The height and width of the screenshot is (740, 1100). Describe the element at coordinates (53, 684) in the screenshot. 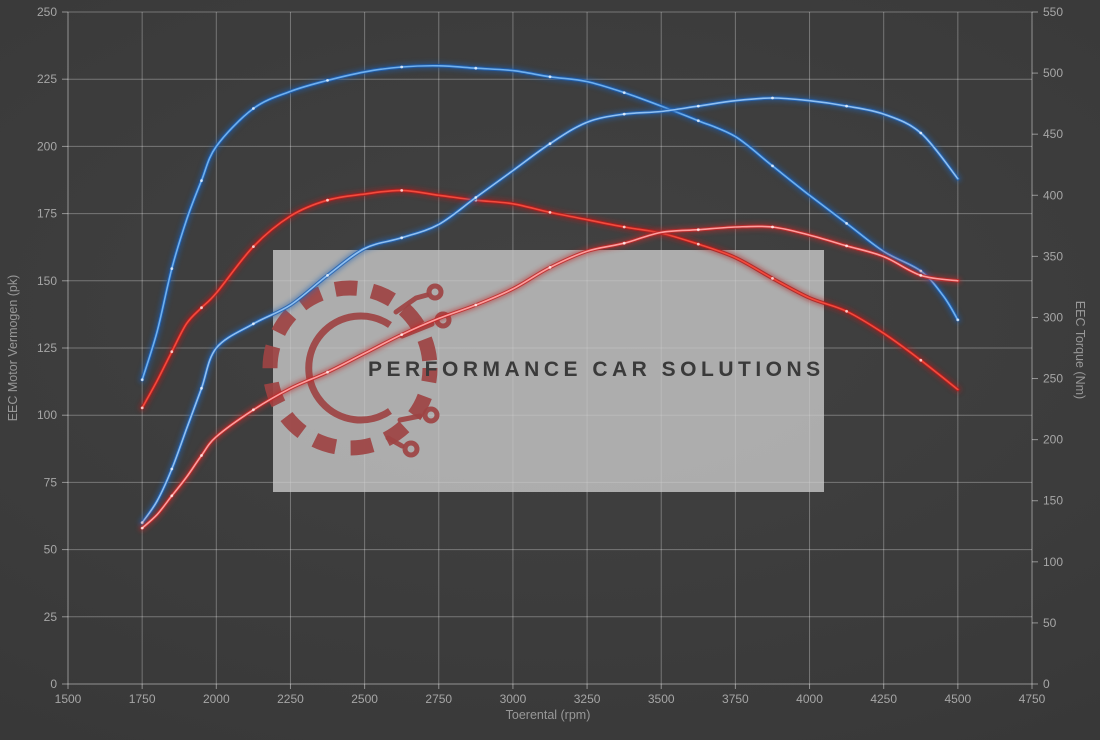

I see `y-left-tick-label: 0` at that location.